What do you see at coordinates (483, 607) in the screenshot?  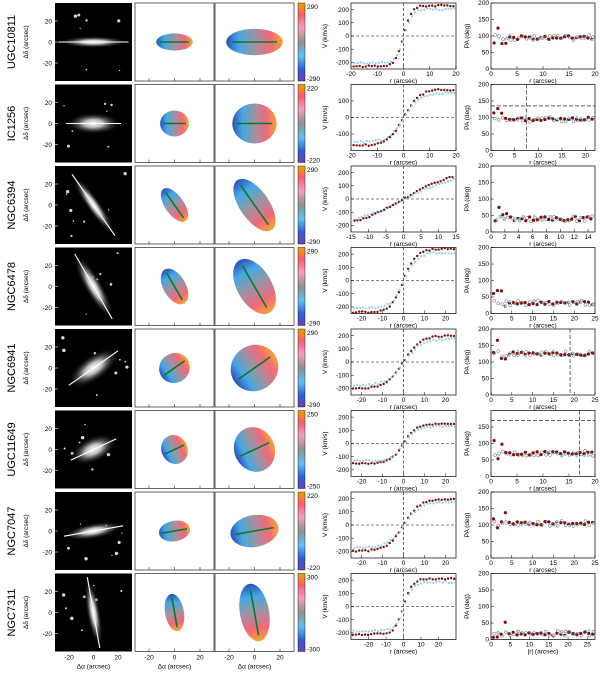 I see `pa-tick-label: 100` at bounding box center [483, 607].